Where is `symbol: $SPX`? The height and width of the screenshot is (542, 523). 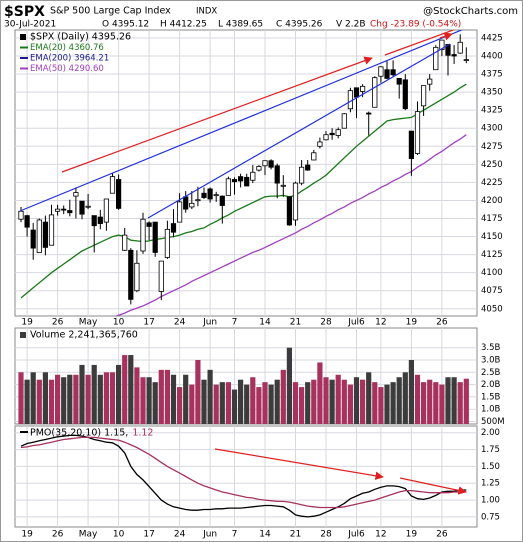
symbol: $SPX is located at coordinates (24, 12).